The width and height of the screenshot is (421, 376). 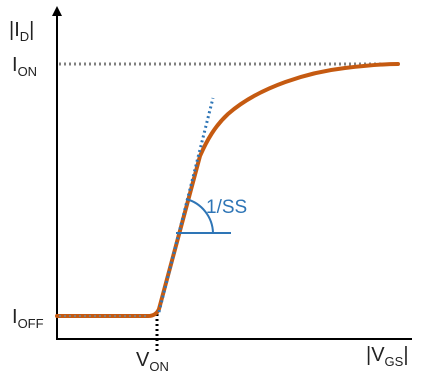 I want to click on slope-tangent-line, so click(x=186, y=205).